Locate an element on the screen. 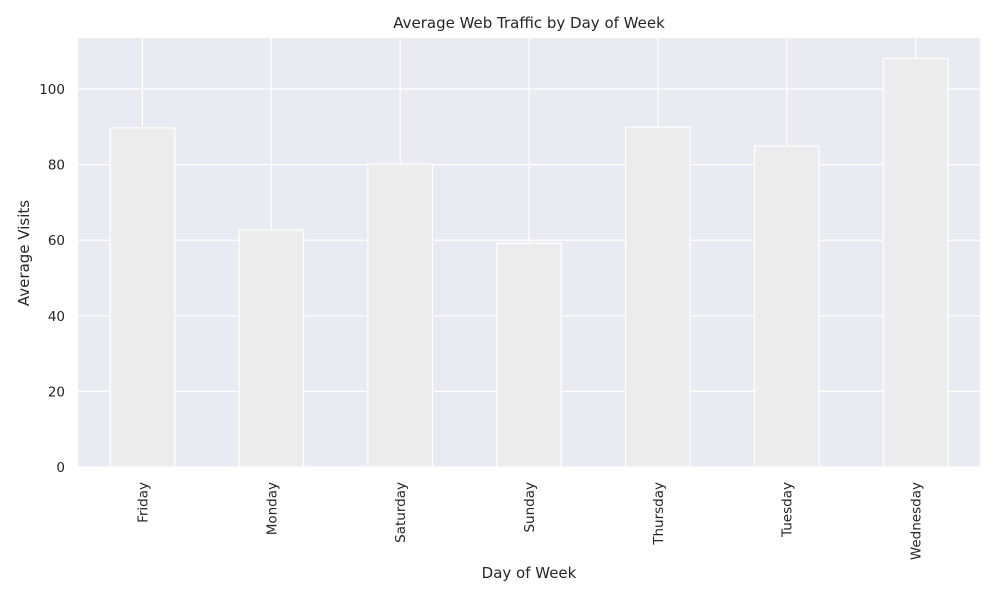 The width and height of the screenshot is (1000, 600). y-tick-labels: 0 20 40 60 80 100 is located at coordinates (52, 279).